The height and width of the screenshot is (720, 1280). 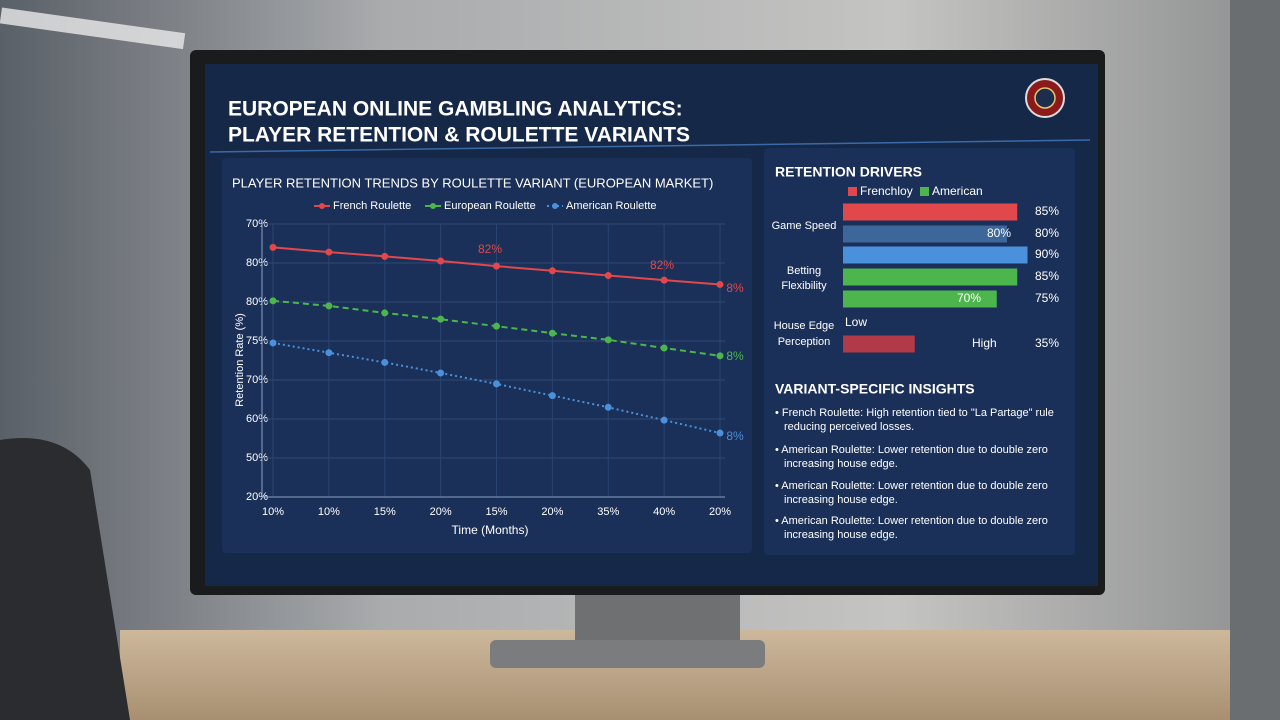 I want to click on chair, so click(x=65, y=579).